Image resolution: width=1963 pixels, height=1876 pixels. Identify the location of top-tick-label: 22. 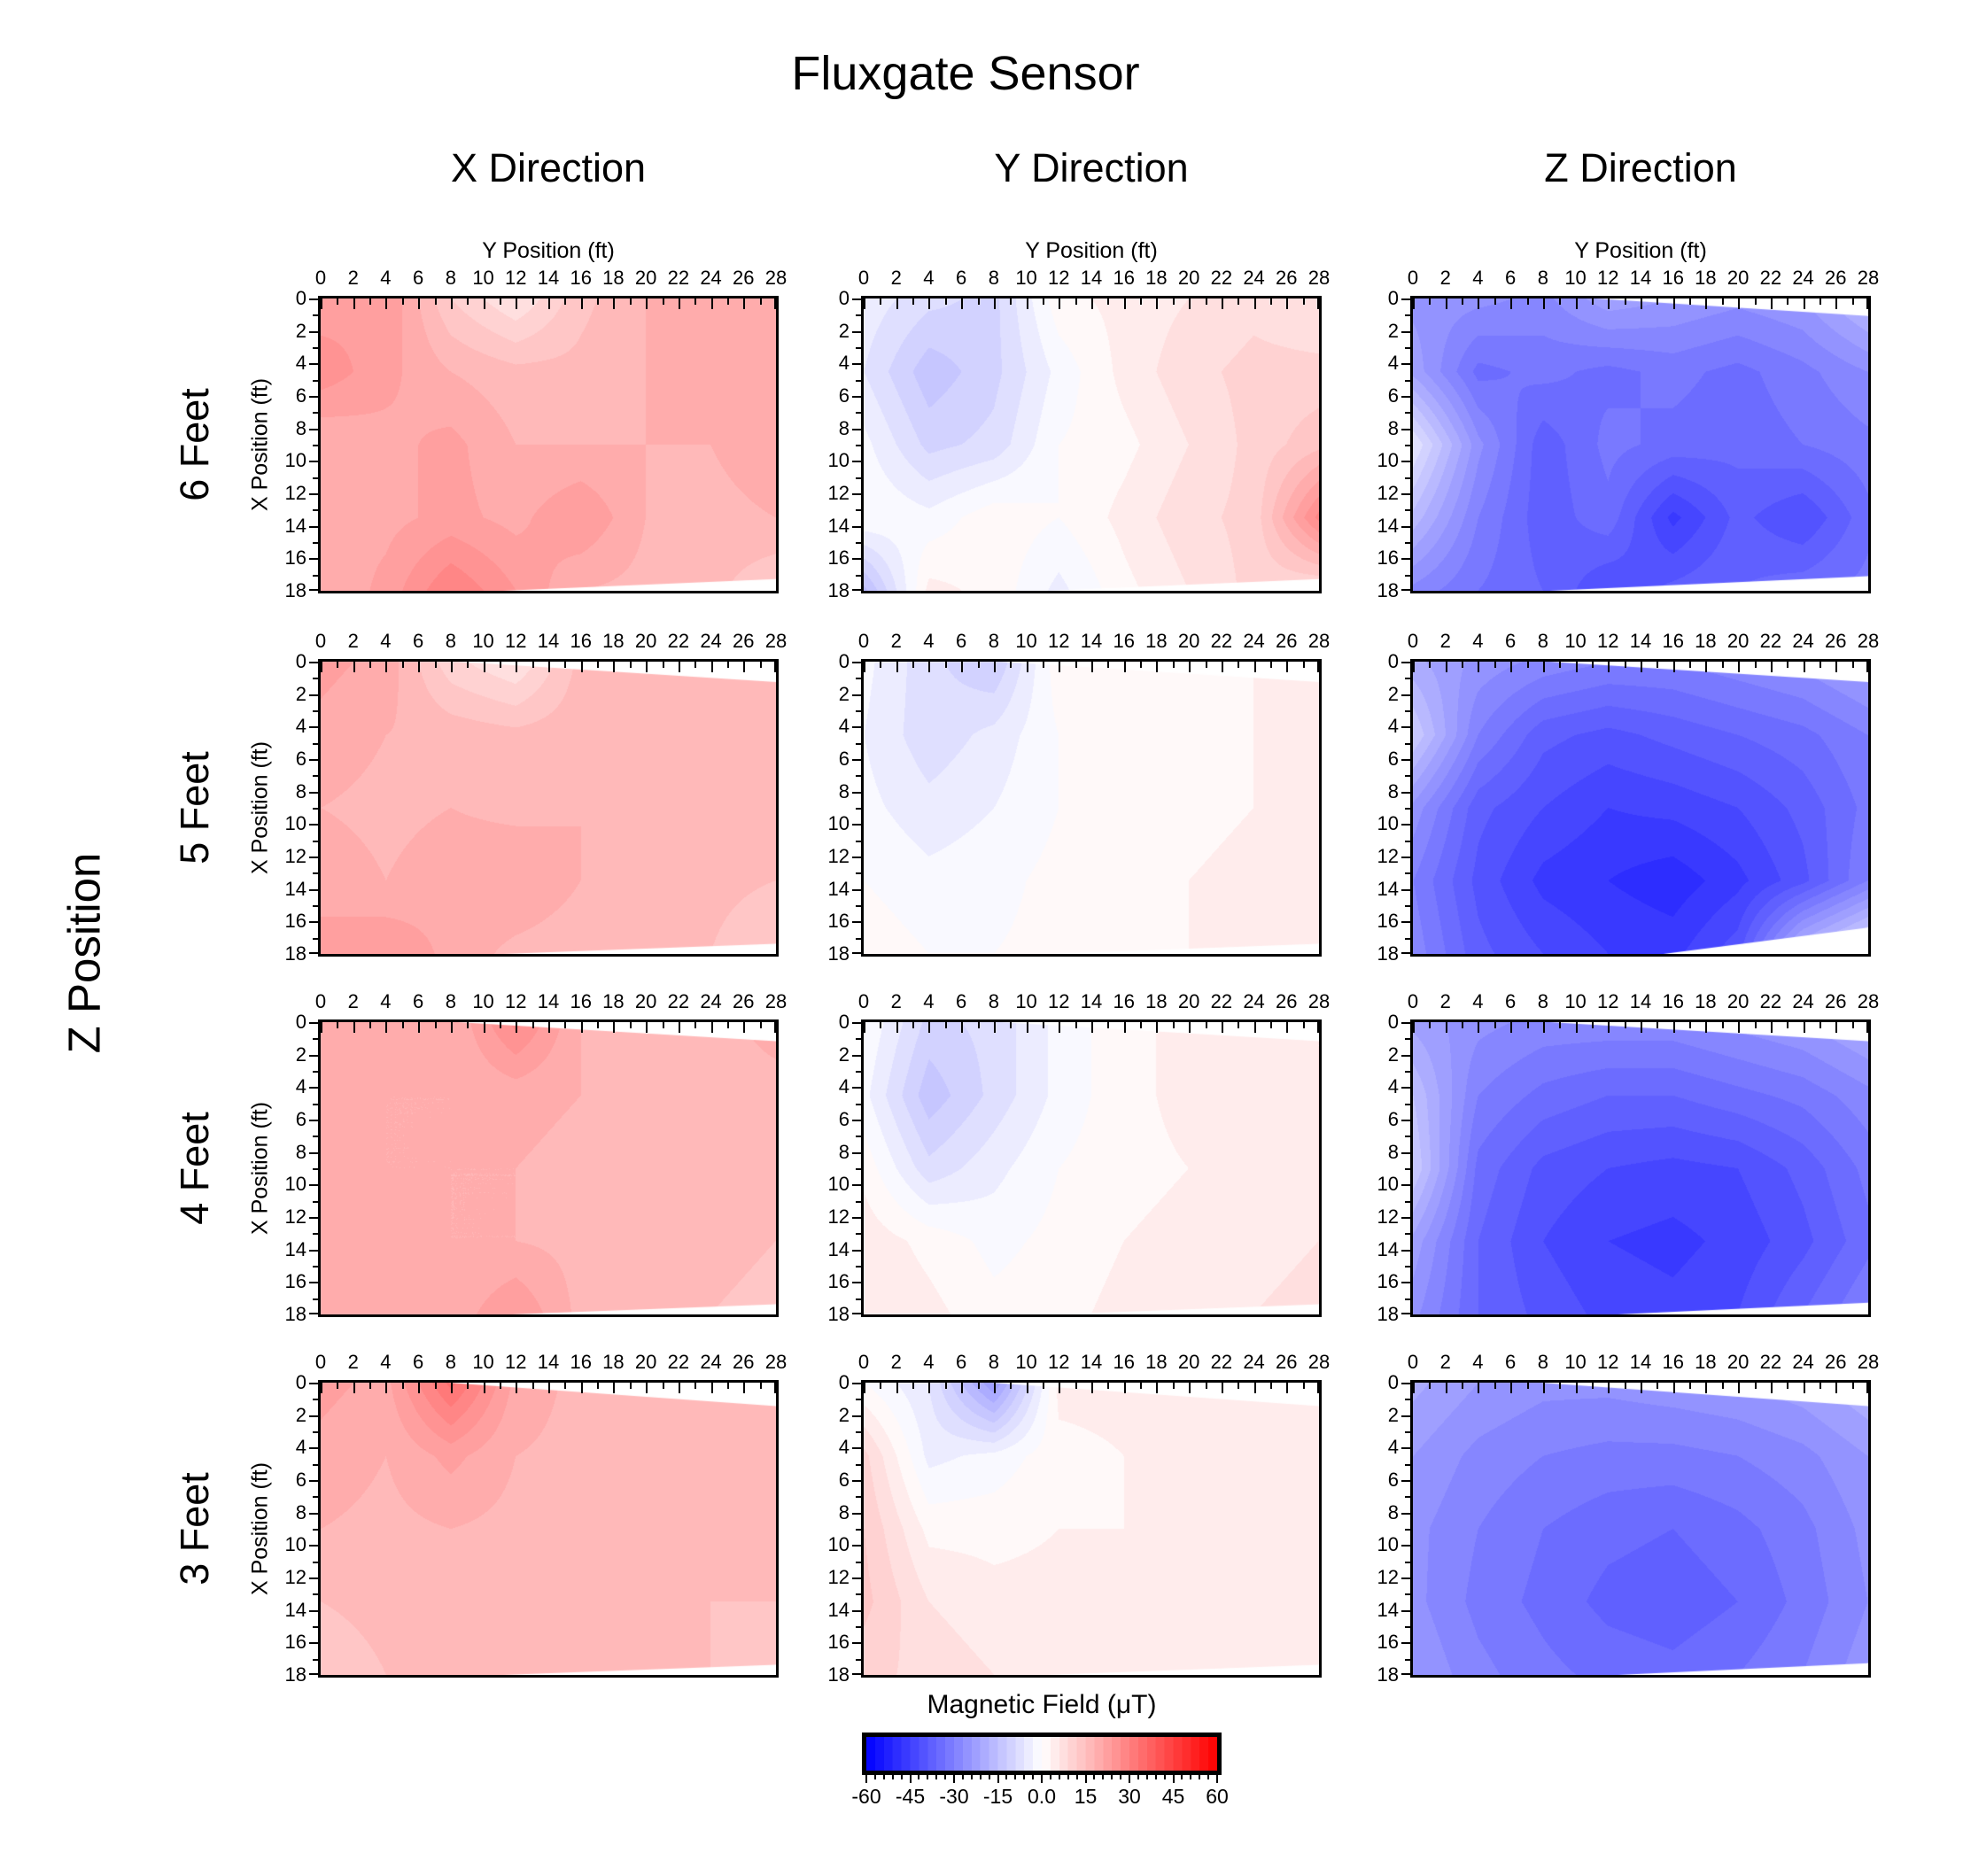
(678, 1362).